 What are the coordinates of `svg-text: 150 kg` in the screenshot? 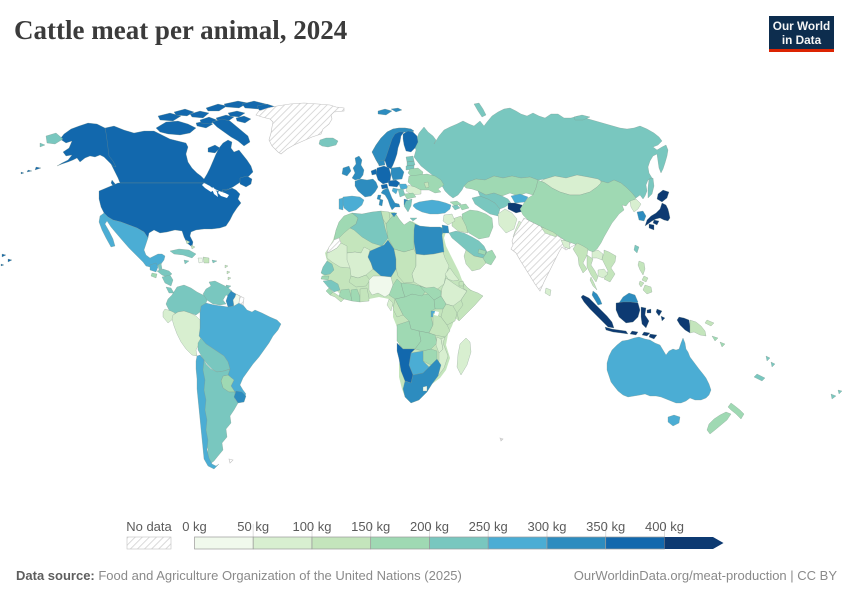 It's located at (370, 526).